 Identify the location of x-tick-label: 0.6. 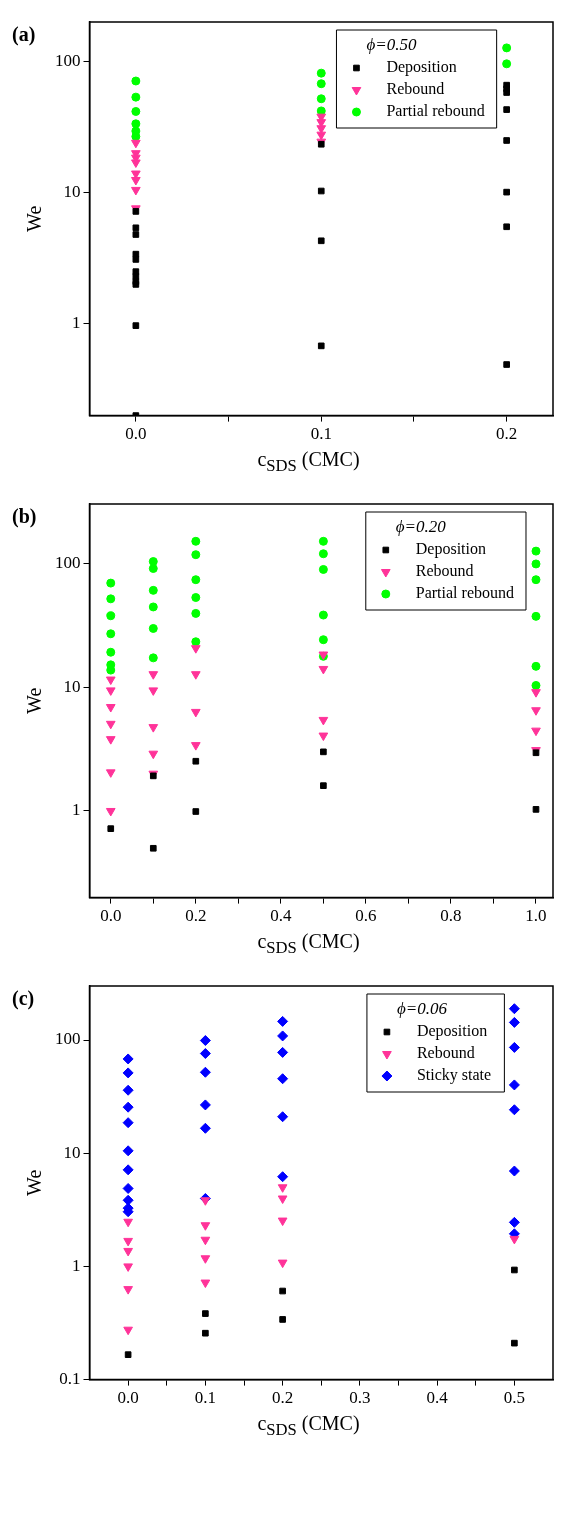
(366, 916).